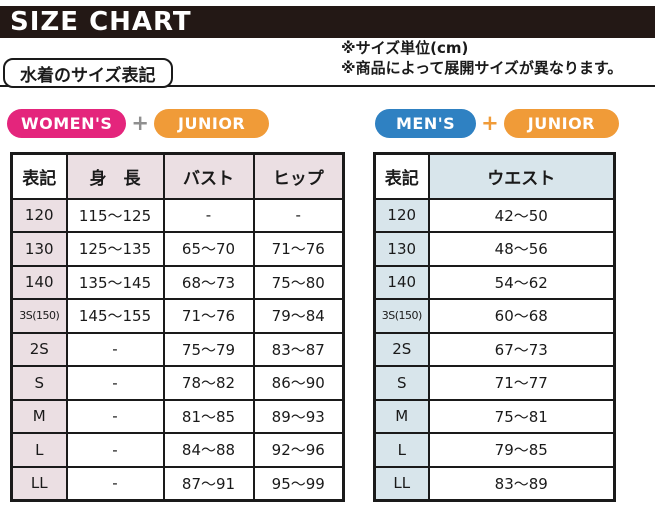 The width and height of the screenshot is (655, 529). I want to click on measurement-cell: 65～70, so click(208, 249).